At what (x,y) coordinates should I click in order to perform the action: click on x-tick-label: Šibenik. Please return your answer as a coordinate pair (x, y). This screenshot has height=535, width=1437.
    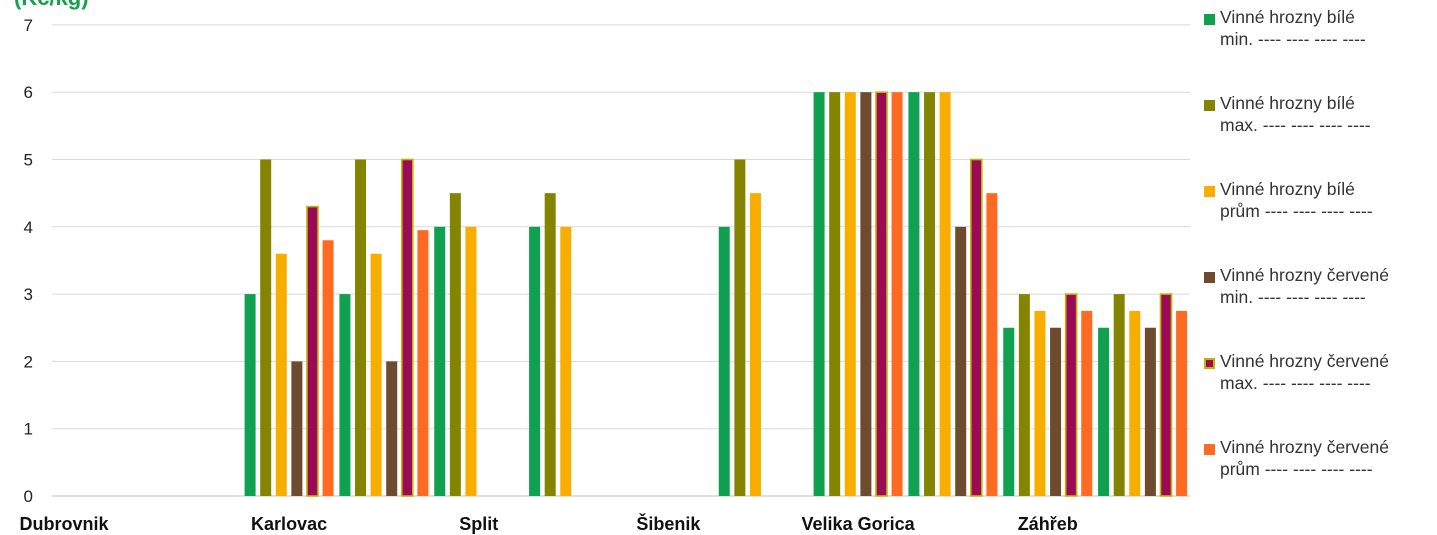
    Looking at the image, I should click on (668, 523).